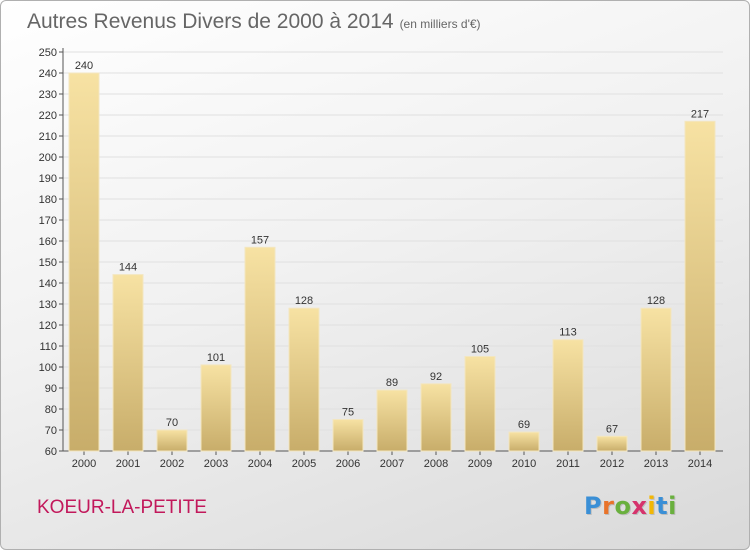  I want to click on bar-2004, so click(260, 349).